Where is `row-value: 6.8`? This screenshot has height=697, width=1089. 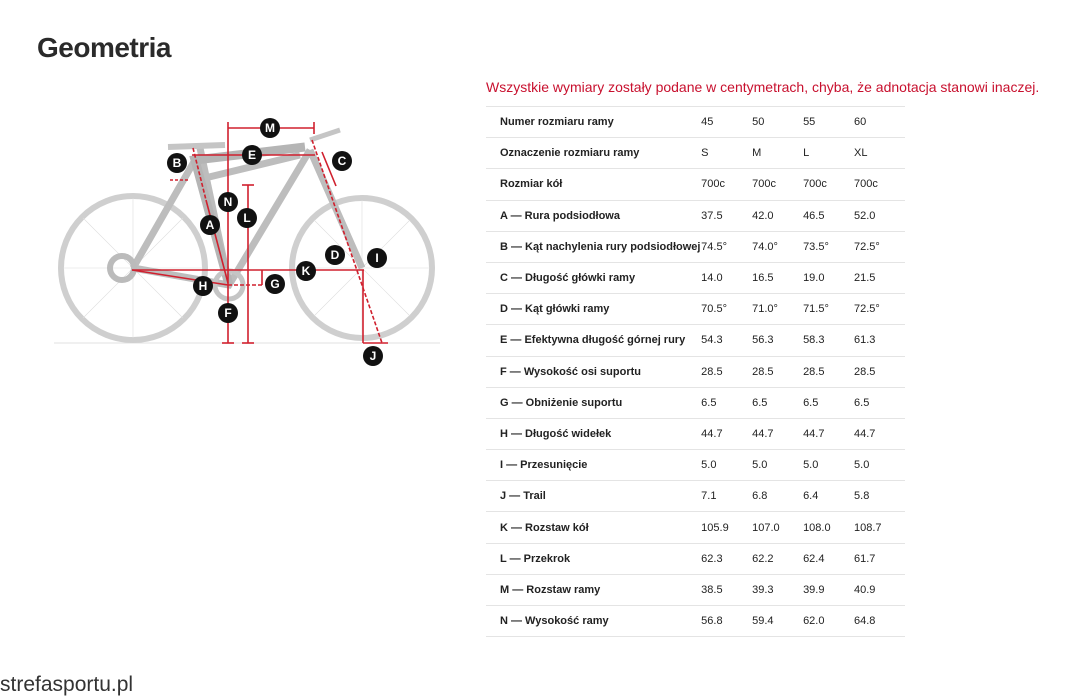
row-value: 6.8 is located at coordinates (778, 496).